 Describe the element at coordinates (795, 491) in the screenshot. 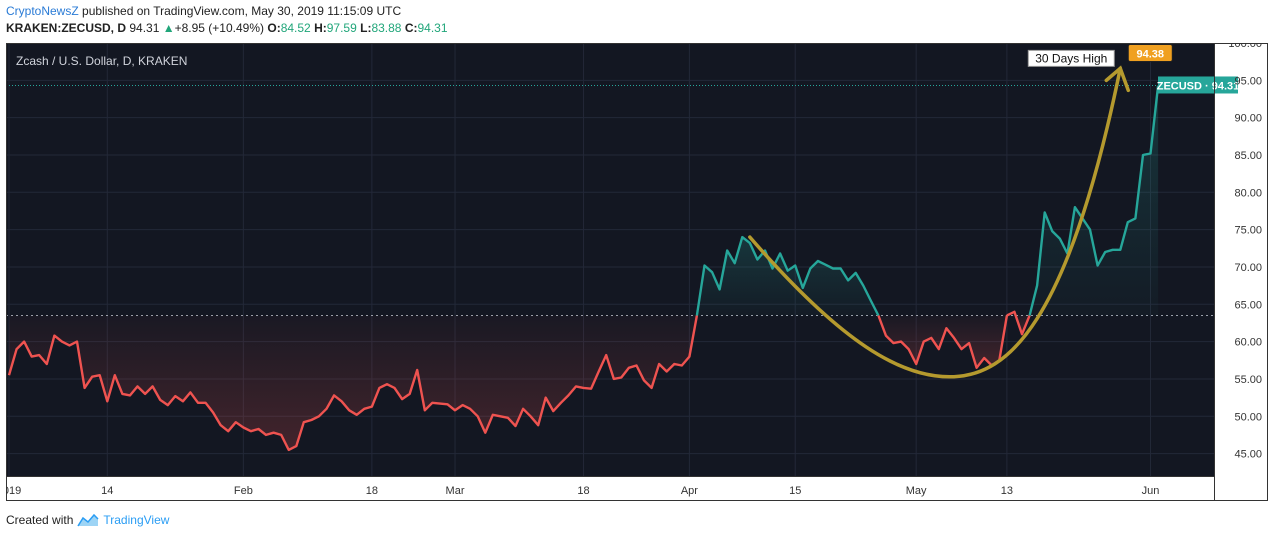

I see `time-tick-label: 15` at that location.